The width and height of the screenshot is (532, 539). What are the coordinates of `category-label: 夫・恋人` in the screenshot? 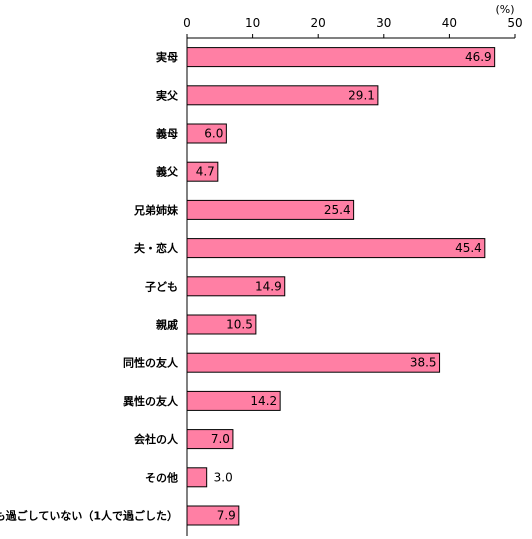 It's located at (156, 248).